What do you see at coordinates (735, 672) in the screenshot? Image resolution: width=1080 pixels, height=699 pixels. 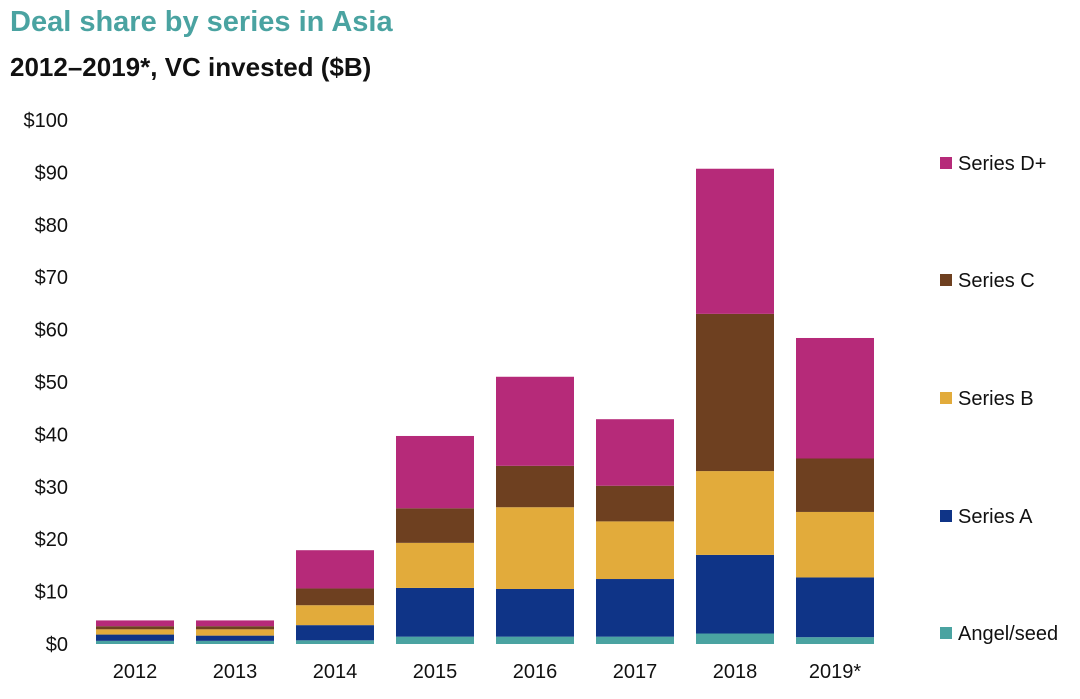 I see `x-tick-label: 2018` at bounding box center [735, 672].